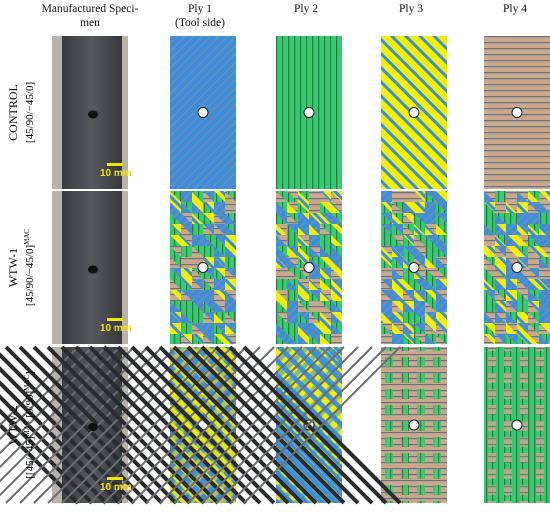 This screenshot has height=512, width=550. Describe the element at coordinates (200, 23) in the screenshot. I see `header-line: (Tool side)` at that location.